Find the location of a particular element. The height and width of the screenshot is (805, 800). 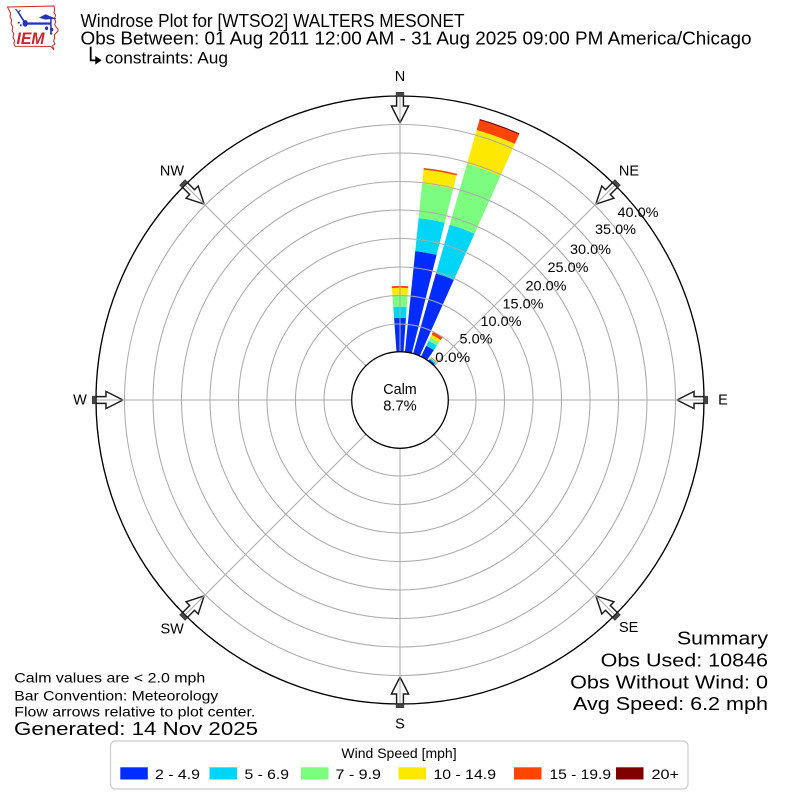

svg-text: S is located at coordinates (400, 725).